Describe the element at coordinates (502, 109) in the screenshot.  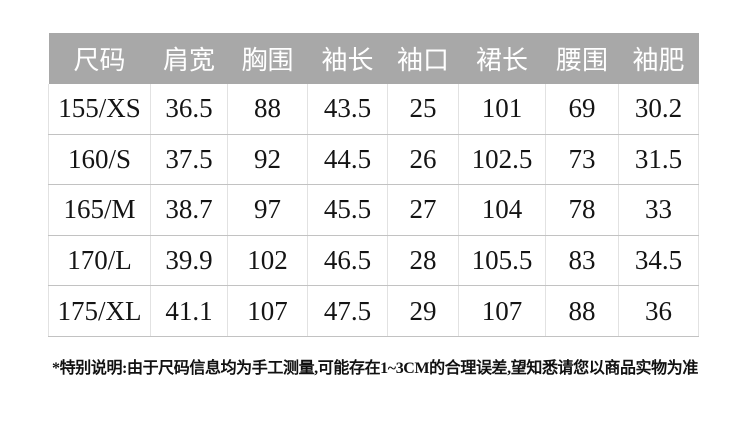
I see `table-cell: 101` at that location.